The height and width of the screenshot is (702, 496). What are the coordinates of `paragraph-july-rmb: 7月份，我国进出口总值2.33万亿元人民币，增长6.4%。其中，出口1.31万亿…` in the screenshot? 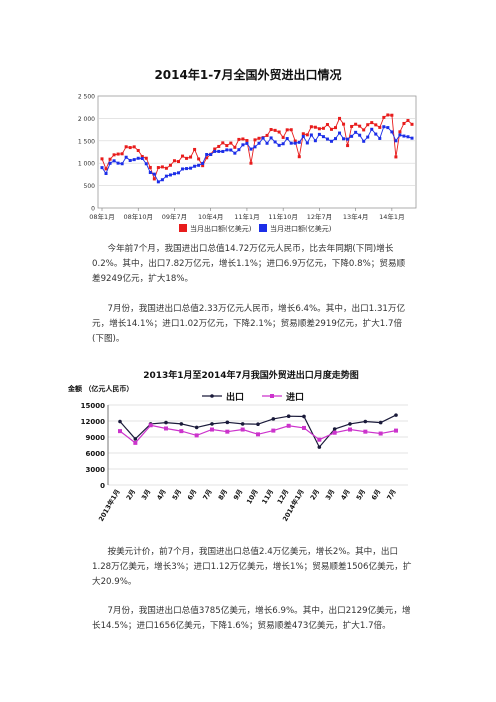 It's located at (249, 324).